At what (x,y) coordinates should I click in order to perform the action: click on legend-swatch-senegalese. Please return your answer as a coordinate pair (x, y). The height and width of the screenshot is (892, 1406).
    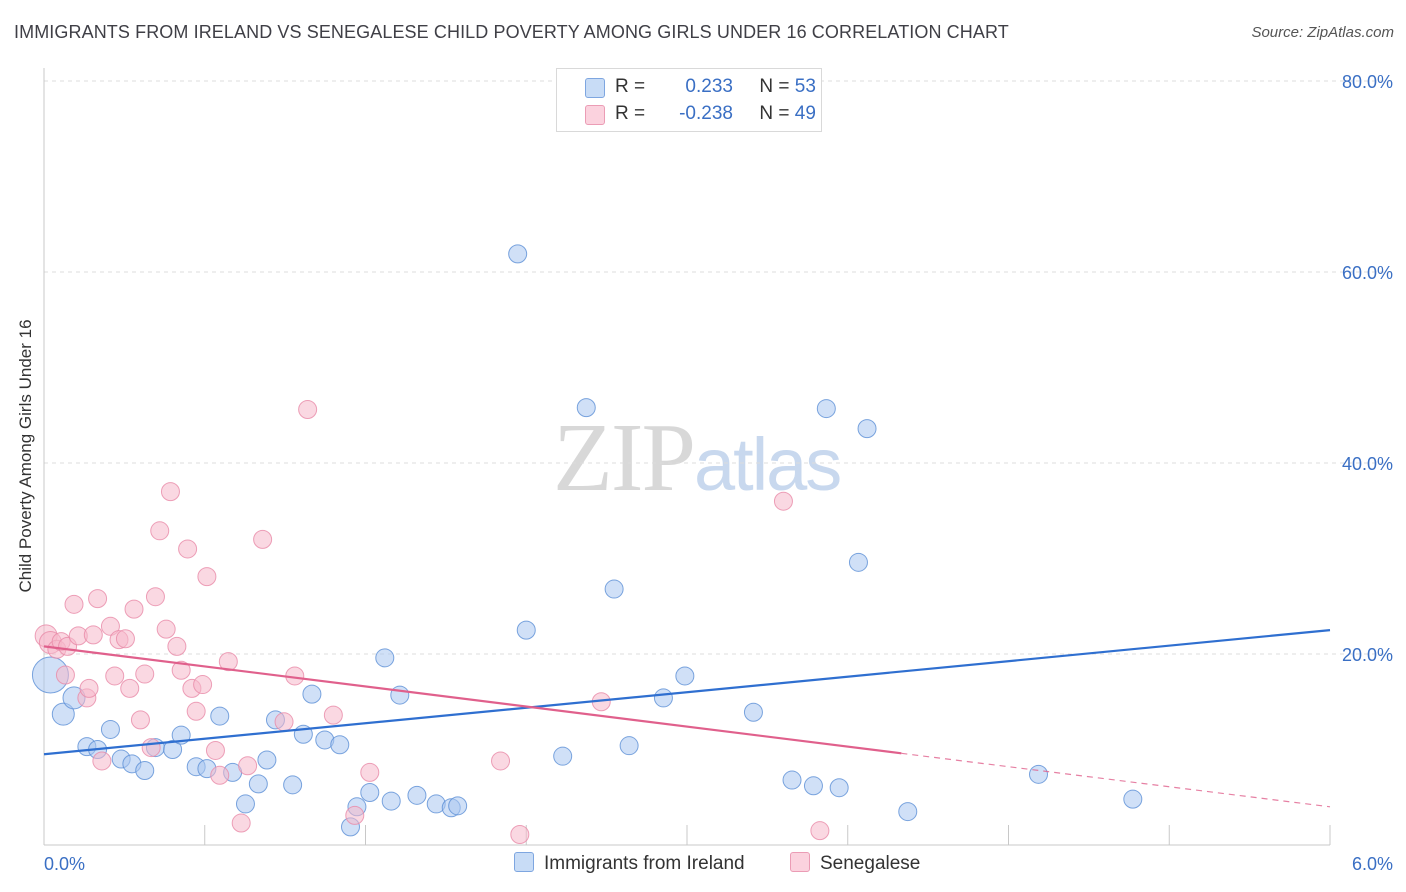
    Looking at the image, I should click on (595, 115).